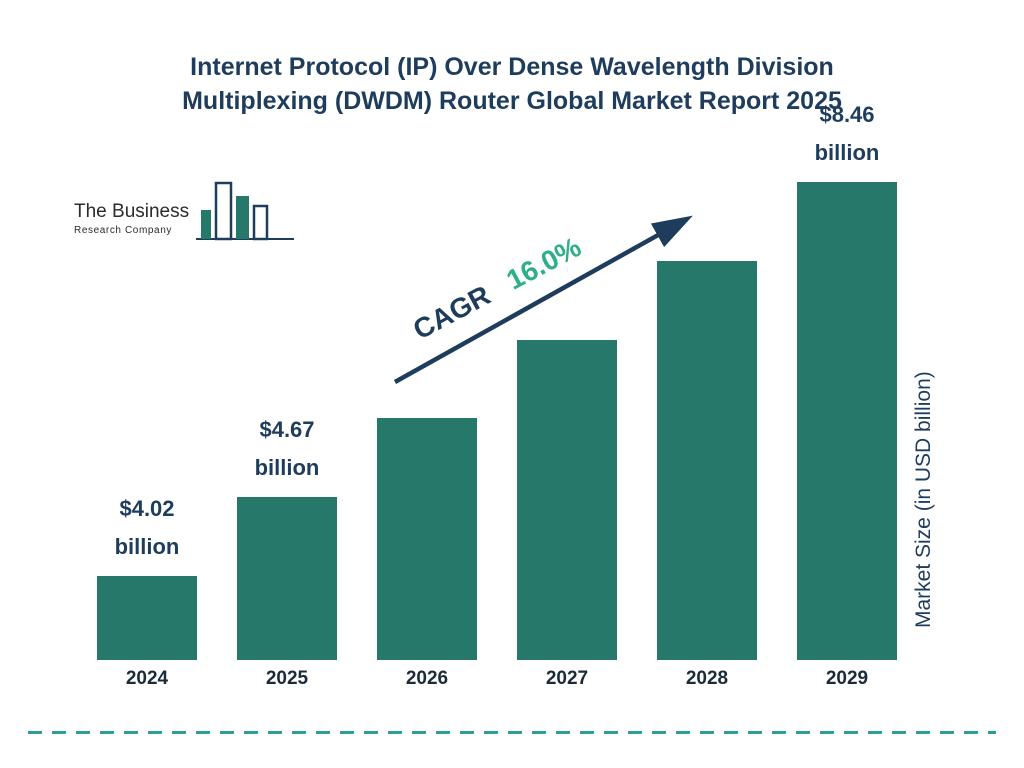  I want to click on x-tick-label: 2027, so click(567, 678).